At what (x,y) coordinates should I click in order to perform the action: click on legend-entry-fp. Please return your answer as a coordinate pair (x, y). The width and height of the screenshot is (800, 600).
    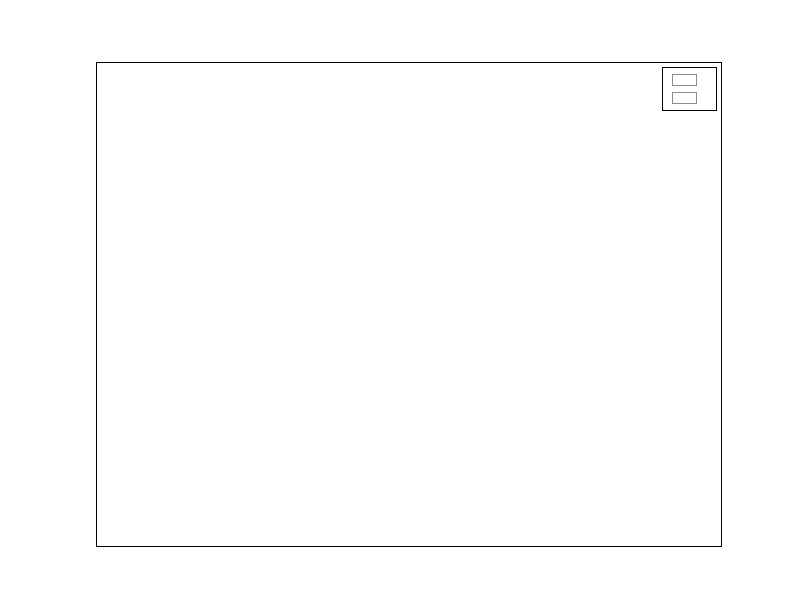
    Looking at the image, I should click on (689, 98).